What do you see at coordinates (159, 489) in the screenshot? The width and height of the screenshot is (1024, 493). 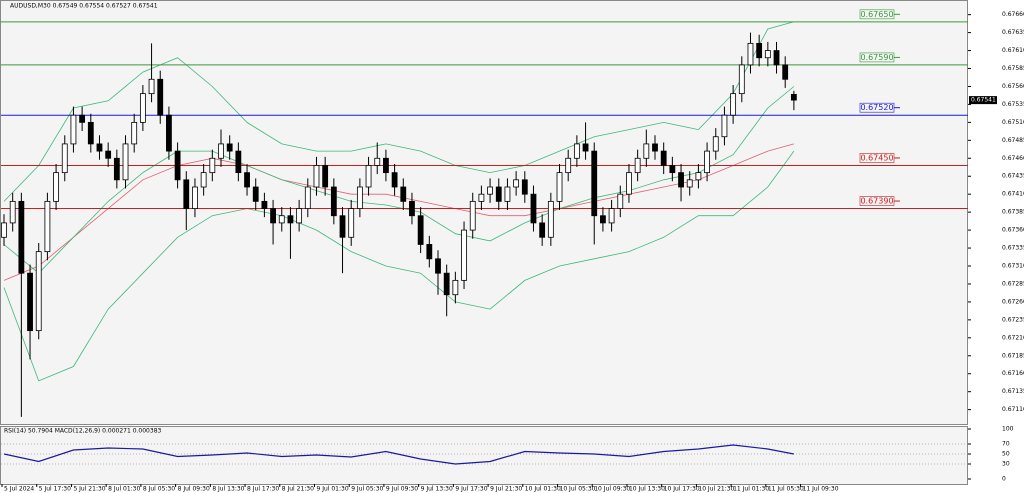 I see `x-tick-label: 8 Jul 05:30` at bounding box center [159, 489].